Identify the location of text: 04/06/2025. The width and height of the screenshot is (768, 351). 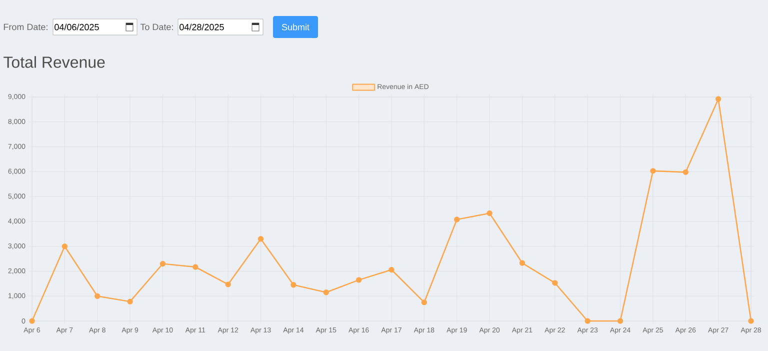
(76, 27).